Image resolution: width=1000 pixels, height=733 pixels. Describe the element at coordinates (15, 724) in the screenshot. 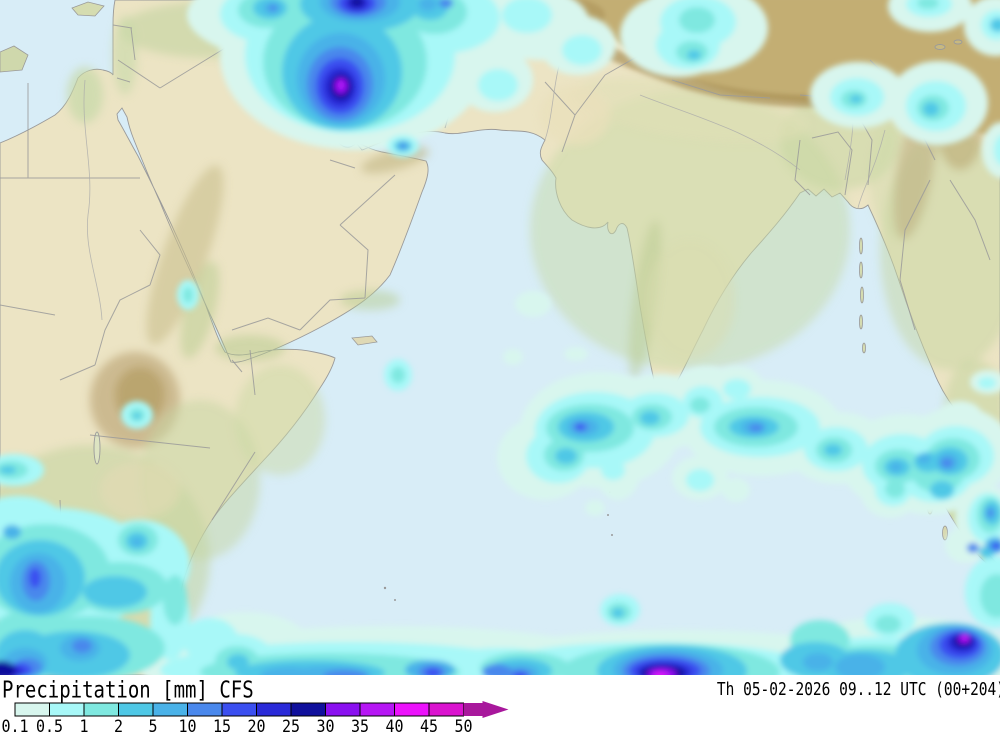

I see `legend-tick-label: 0.1` at that location.